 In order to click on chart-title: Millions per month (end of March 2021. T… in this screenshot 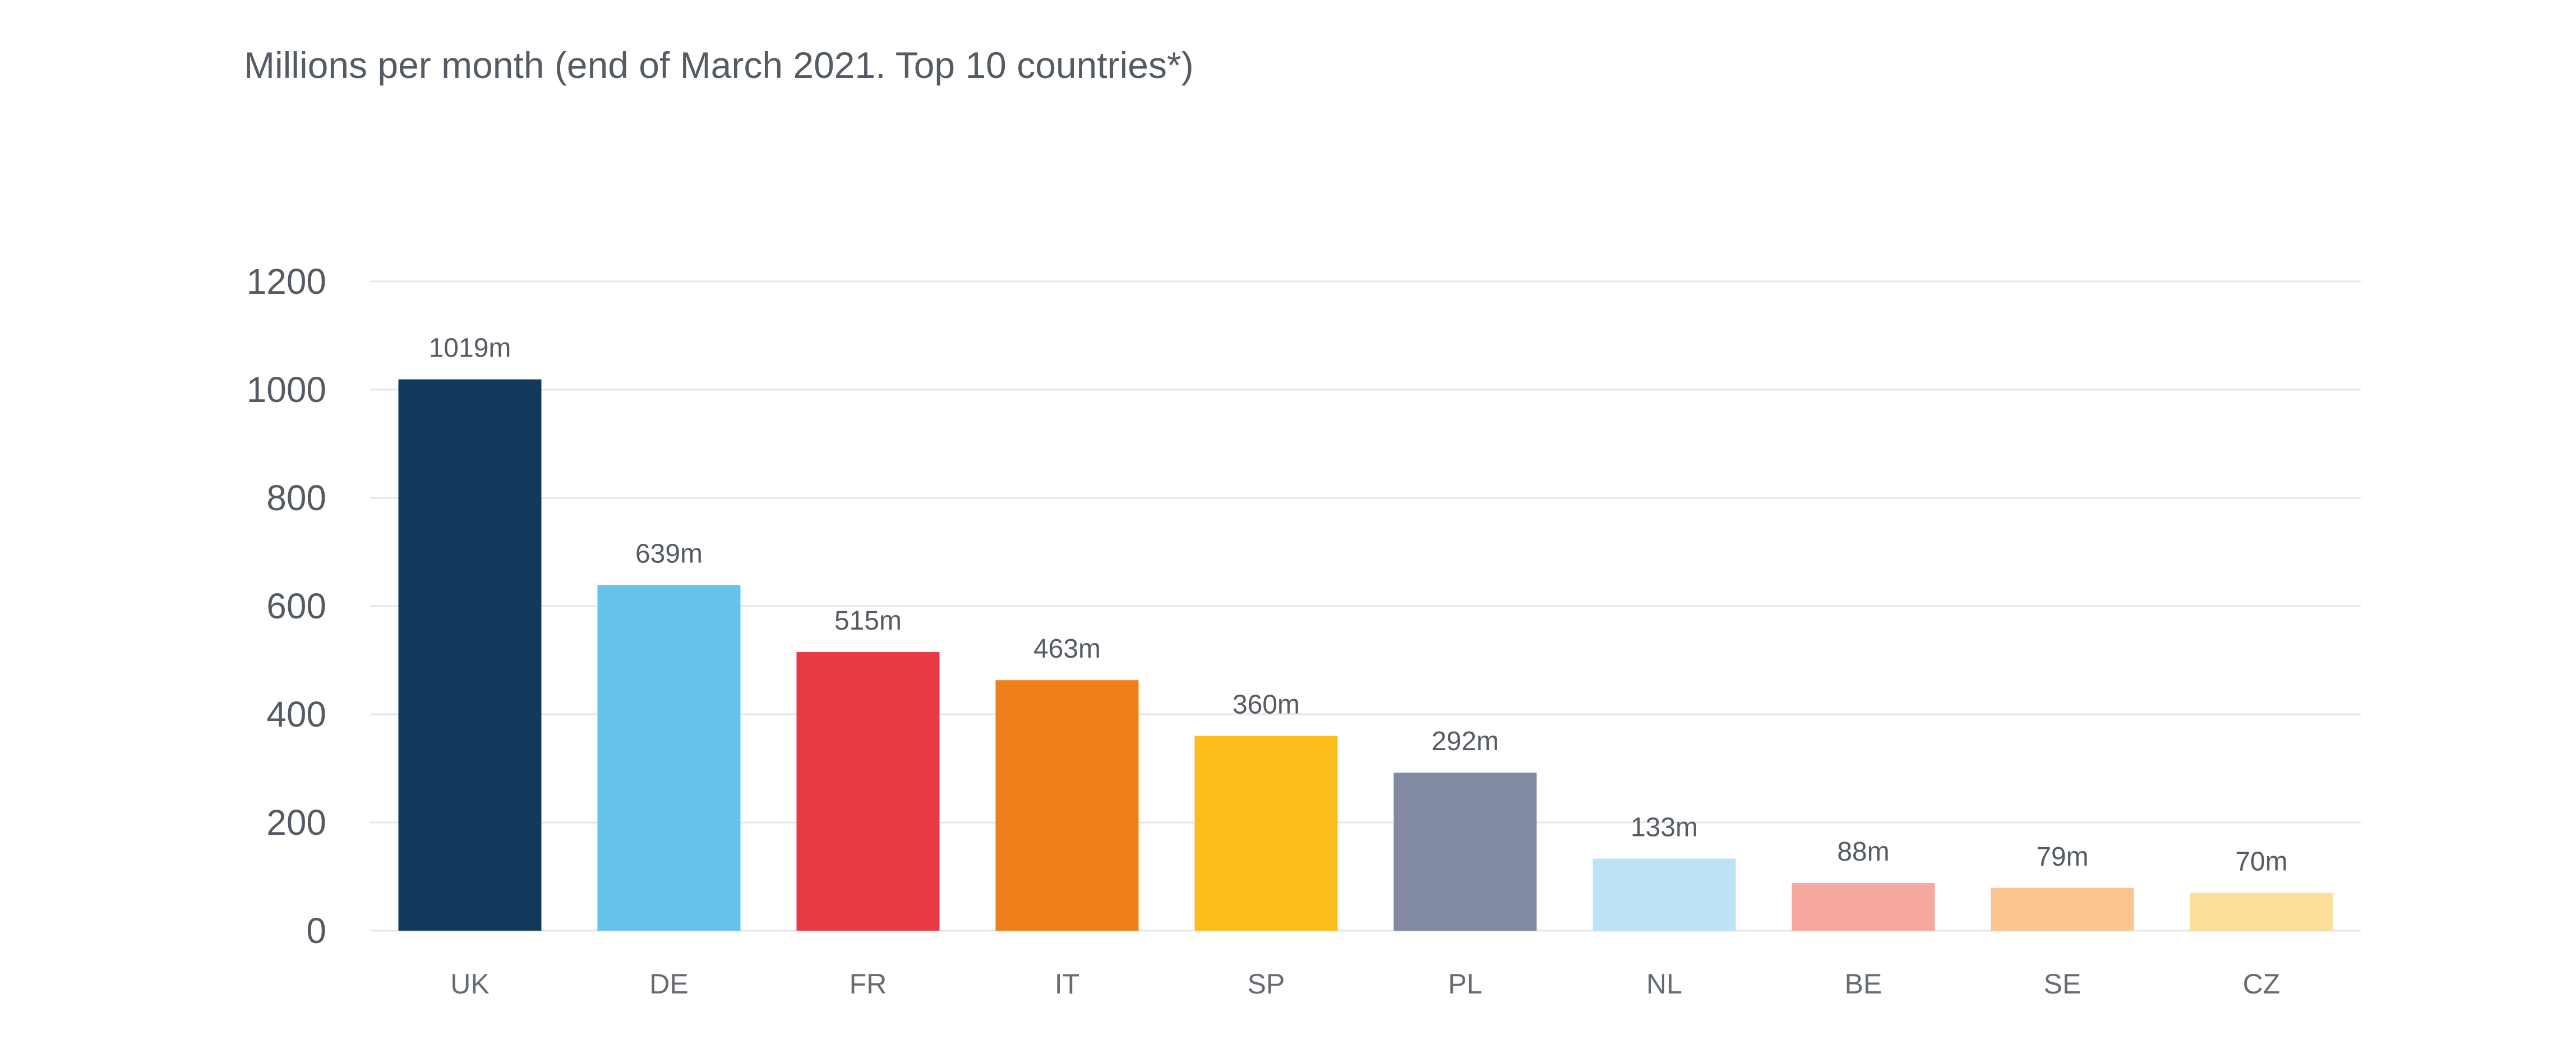, I will do `click(719, 65)`.